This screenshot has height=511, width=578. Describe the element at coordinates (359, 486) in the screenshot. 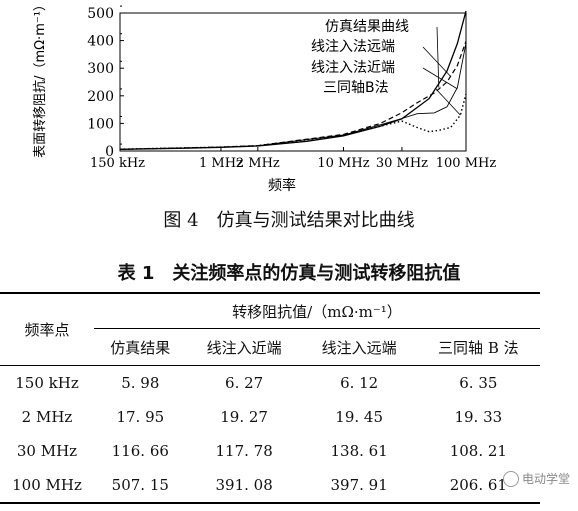

I see `cell-value: 397. 91` at that location.